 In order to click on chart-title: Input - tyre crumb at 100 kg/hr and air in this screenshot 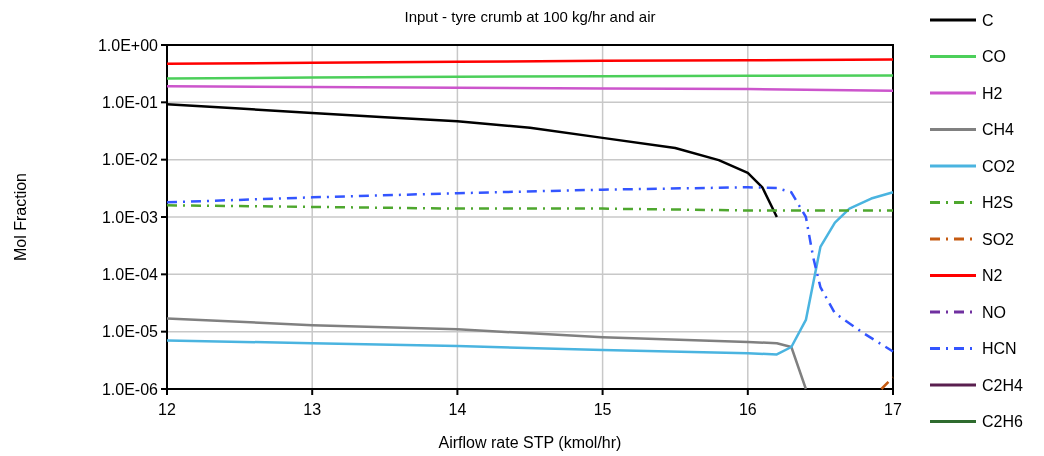, I will do `click(530, 16)`.